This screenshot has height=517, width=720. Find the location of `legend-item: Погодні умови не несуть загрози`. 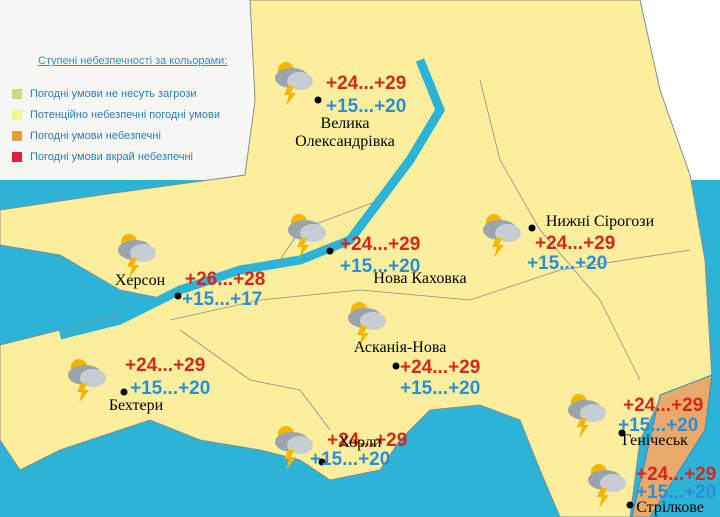

legend-item: Погодні умови не несуть загрози is located at coordinates (104, 94).